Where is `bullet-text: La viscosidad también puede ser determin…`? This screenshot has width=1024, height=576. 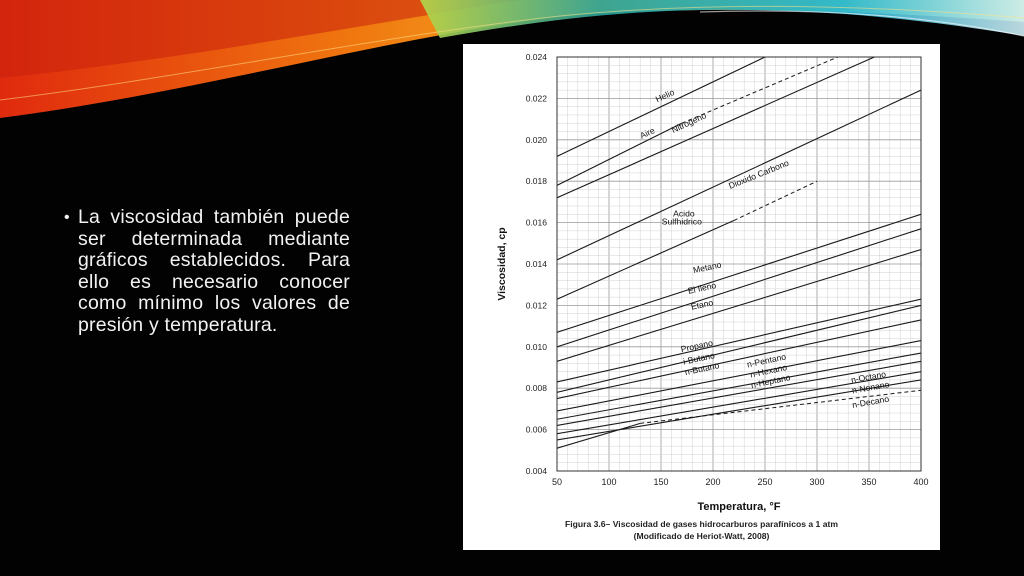 bullet-text: La viscosidad también puede ser determin… is located at coordinates (214, 271).